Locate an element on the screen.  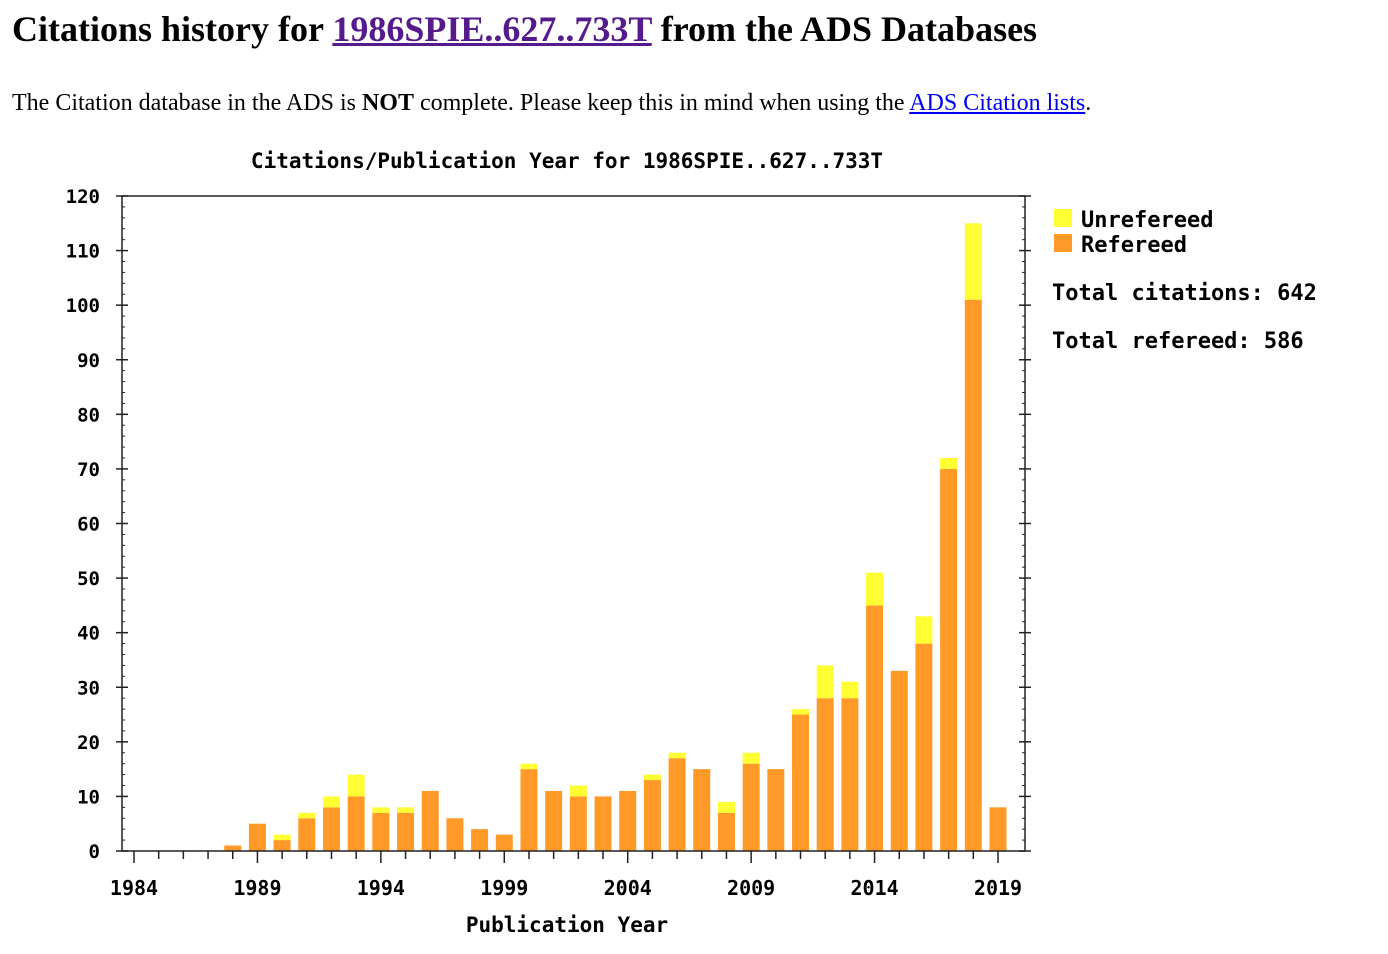
bar-refereed-2013 is located at coordinates (850, 774).